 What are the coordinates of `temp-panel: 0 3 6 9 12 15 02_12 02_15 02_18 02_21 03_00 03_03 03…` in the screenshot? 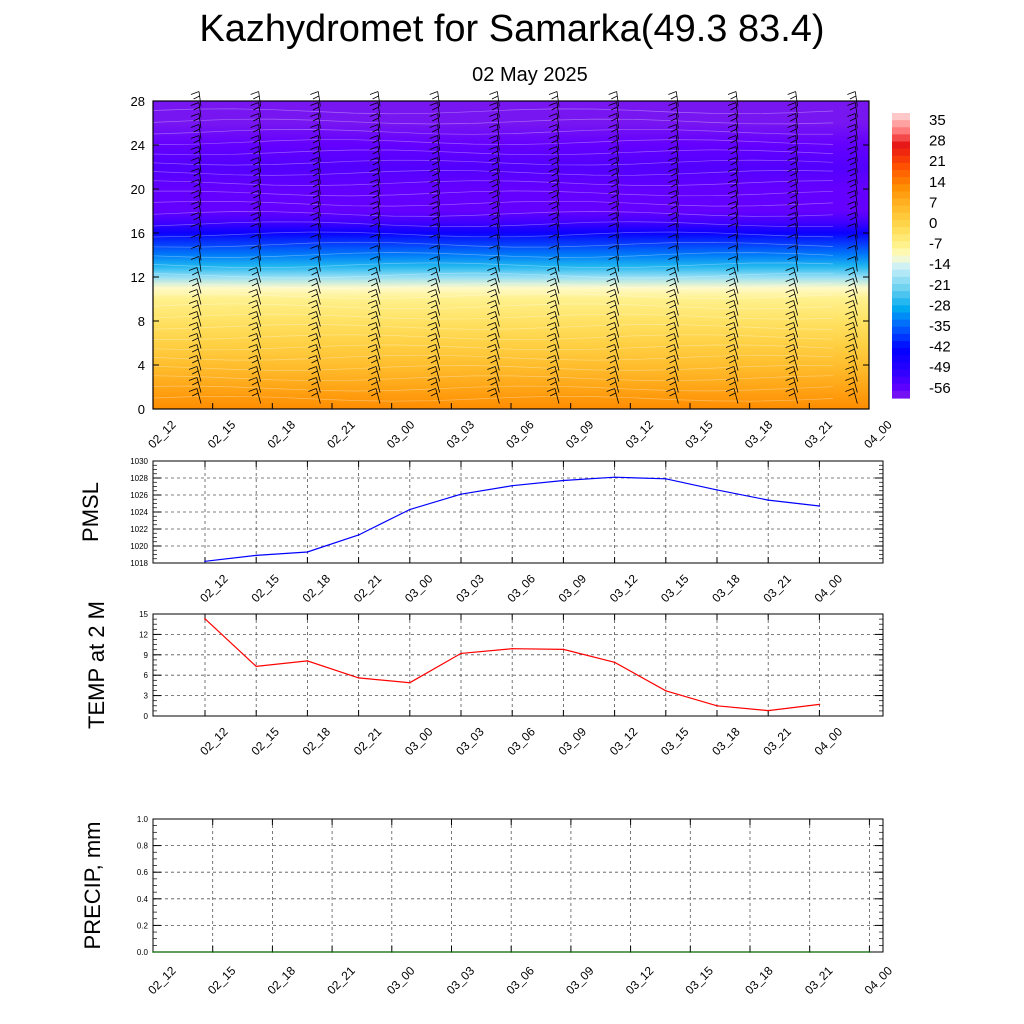 It's located at (484, 679).